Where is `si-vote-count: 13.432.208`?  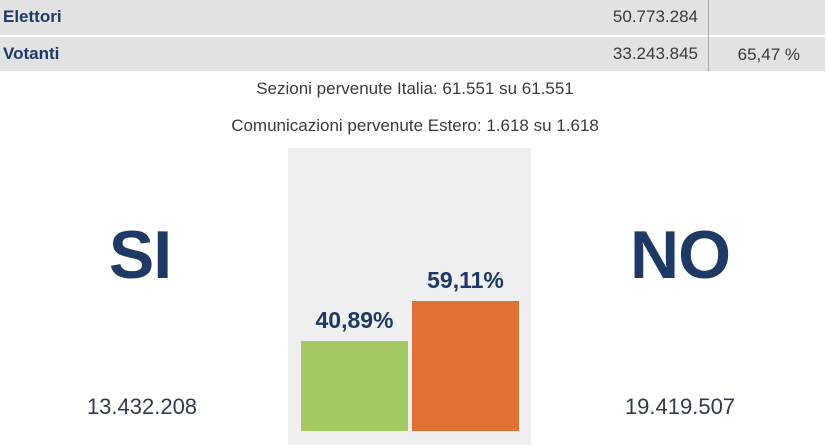
si-vote-count: 13.432.208 is located at coordinates (142, 406).